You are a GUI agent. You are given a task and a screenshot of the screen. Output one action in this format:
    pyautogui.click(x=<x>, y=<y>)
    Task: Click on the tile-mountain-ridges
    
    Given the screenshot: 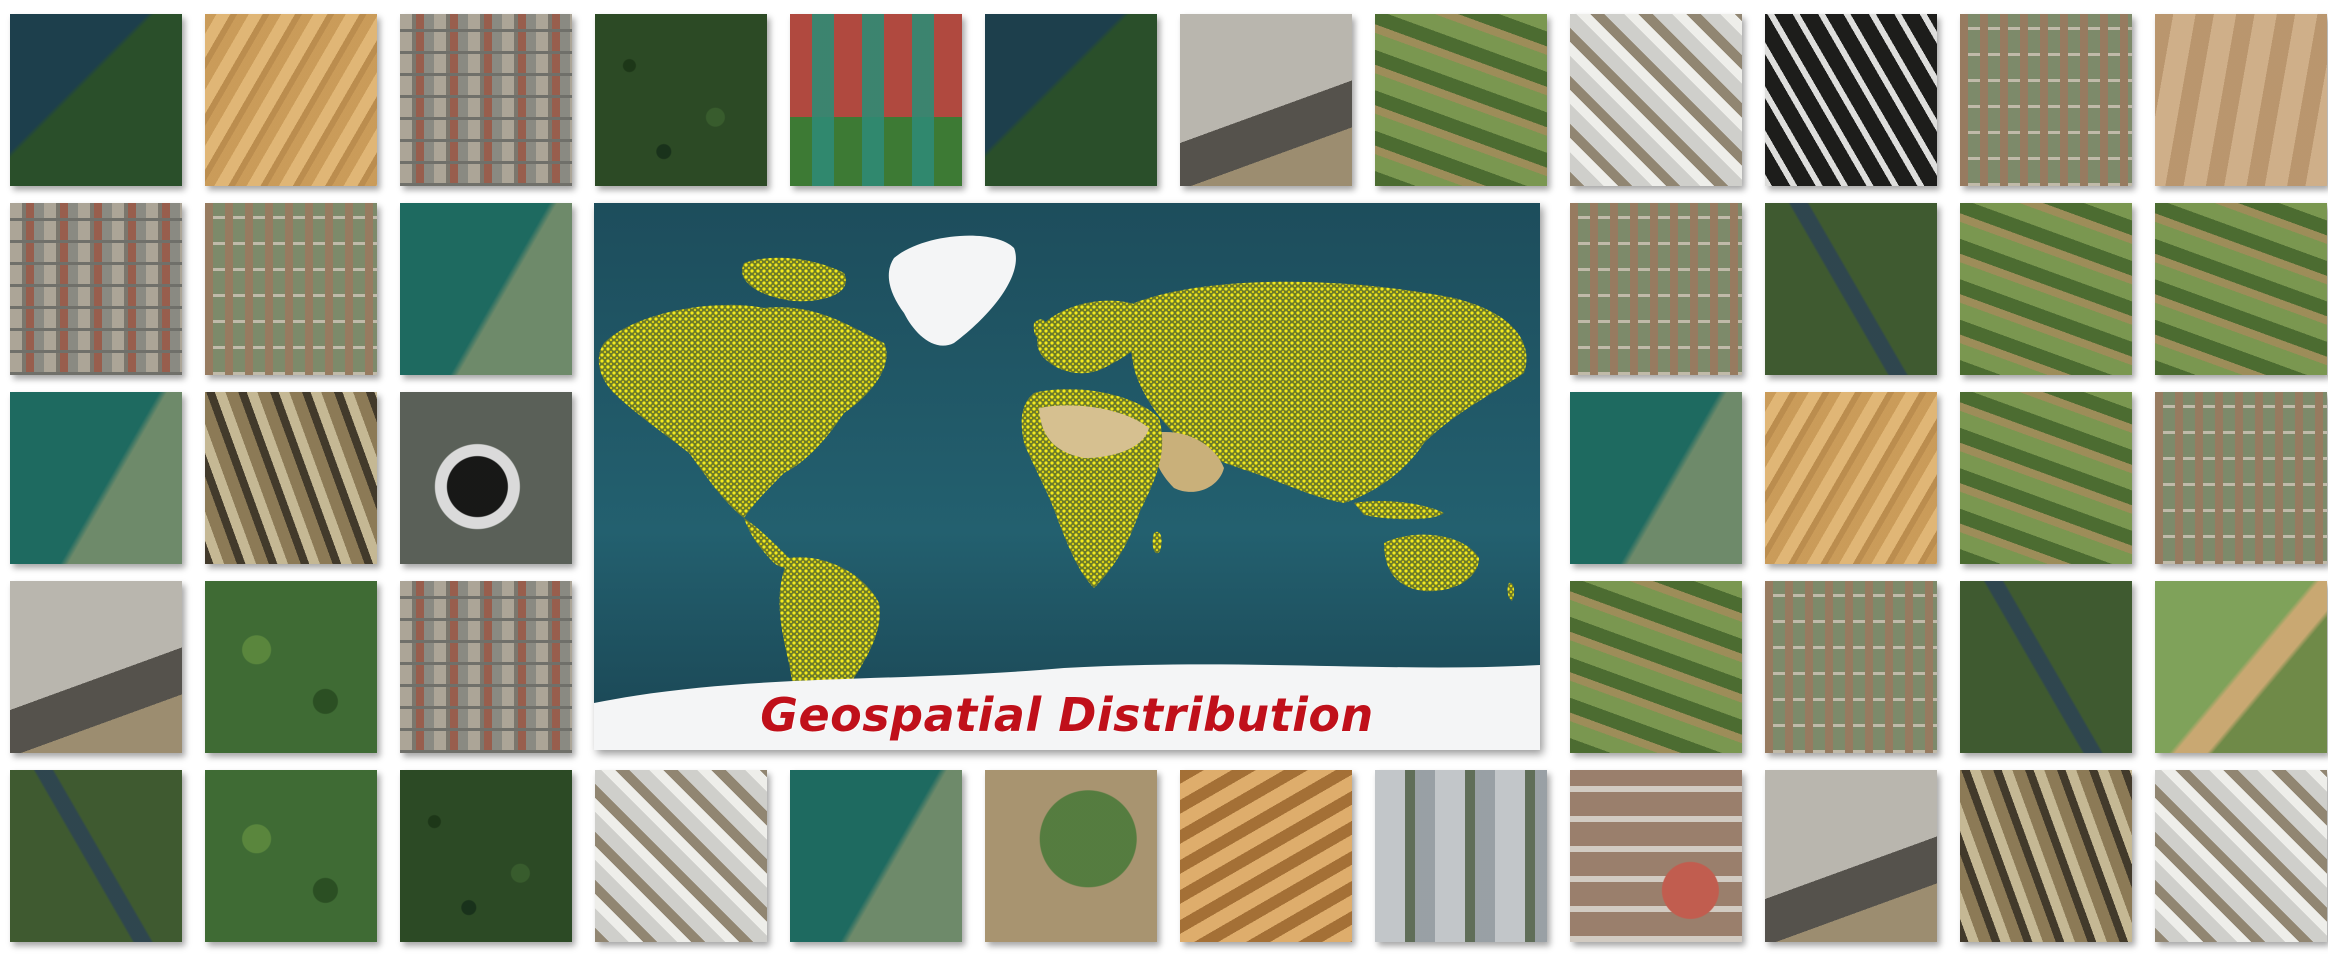 What is the action you would take?
    pyautogui.click(x=2046, y=856)
    